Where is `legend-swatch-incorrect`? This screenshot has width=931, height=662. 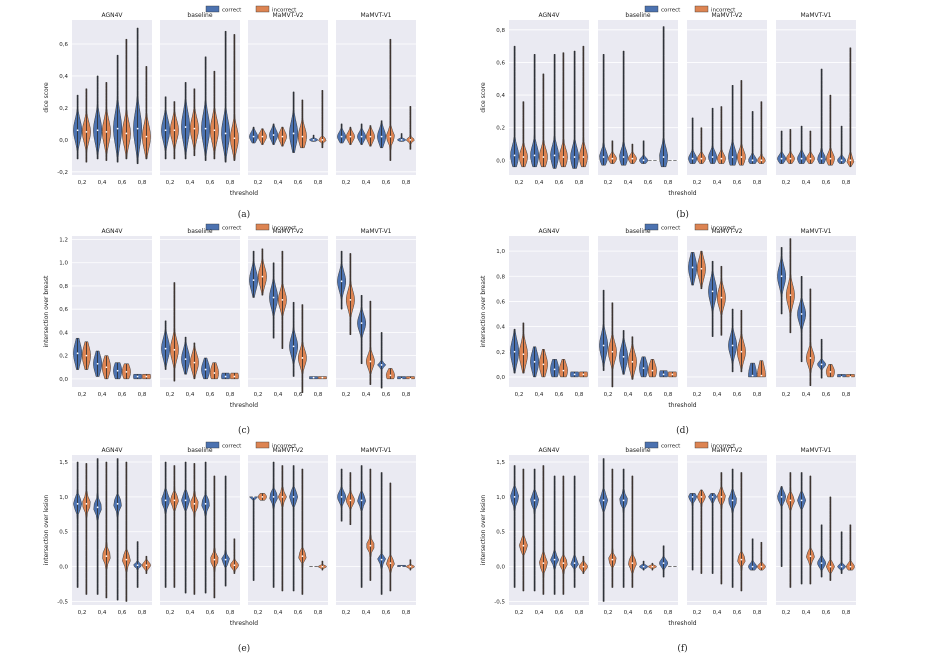 legend-swatch-incorrect is located at coordinates (701, 9).